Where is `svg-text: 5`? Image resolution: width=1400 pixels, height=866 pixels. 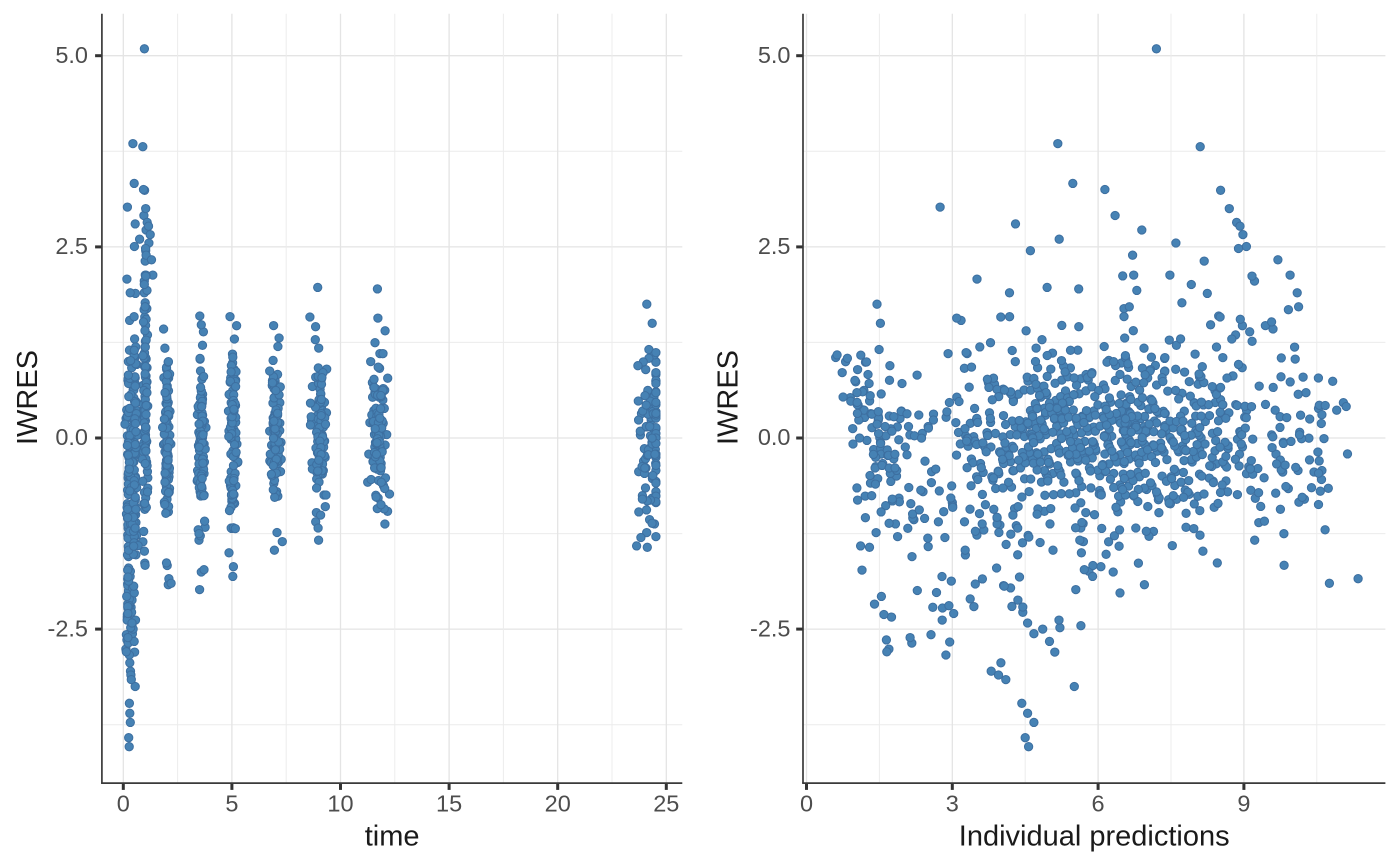 svg-text: 5 is located at coordinates (231, 803).